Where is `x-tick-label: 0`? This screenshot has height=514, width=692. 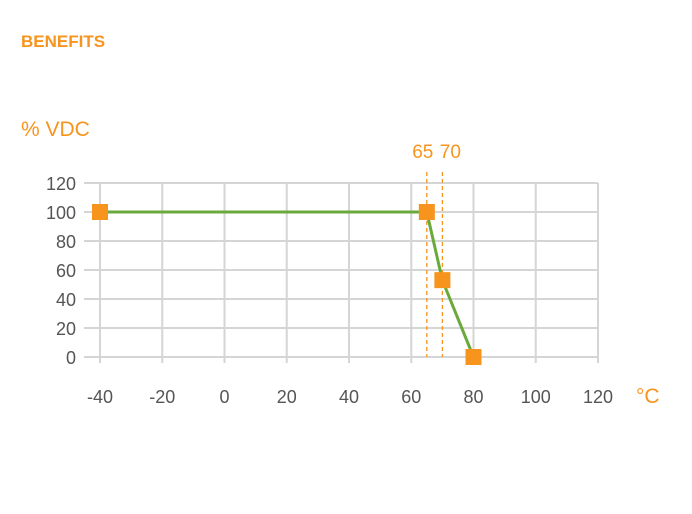
x-tick-label: 0 is located at coordinates (224, 397).